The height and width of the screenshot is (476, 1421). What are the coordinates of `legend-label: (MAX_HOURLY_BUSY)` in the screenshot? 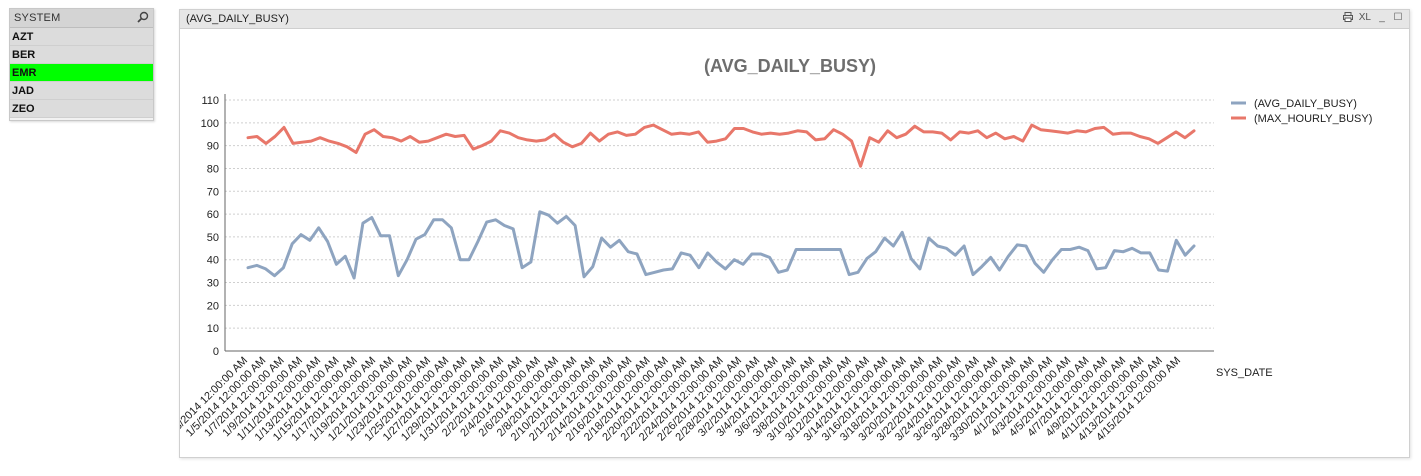 It's located at (1313, 119).